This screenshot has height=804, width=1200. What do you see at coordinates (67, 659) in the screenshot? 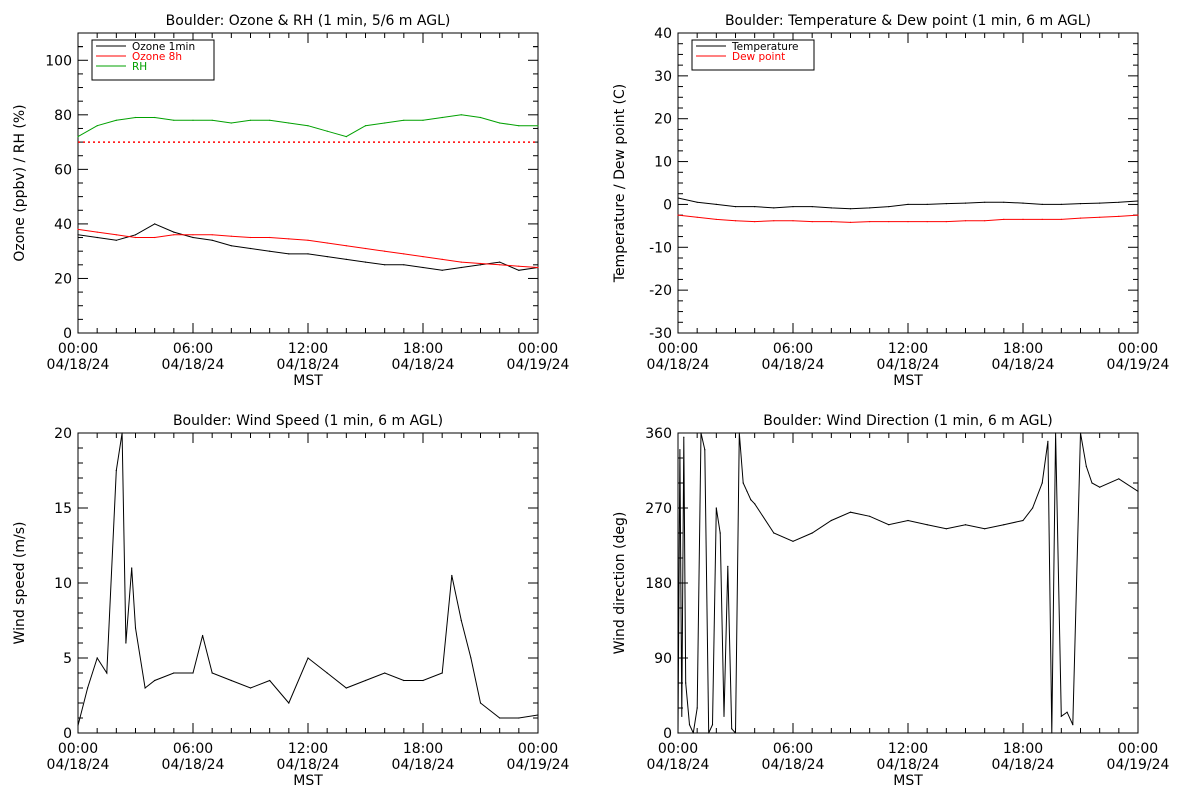
I see `y-tick-label: 5` at bounding box center [67, 659].